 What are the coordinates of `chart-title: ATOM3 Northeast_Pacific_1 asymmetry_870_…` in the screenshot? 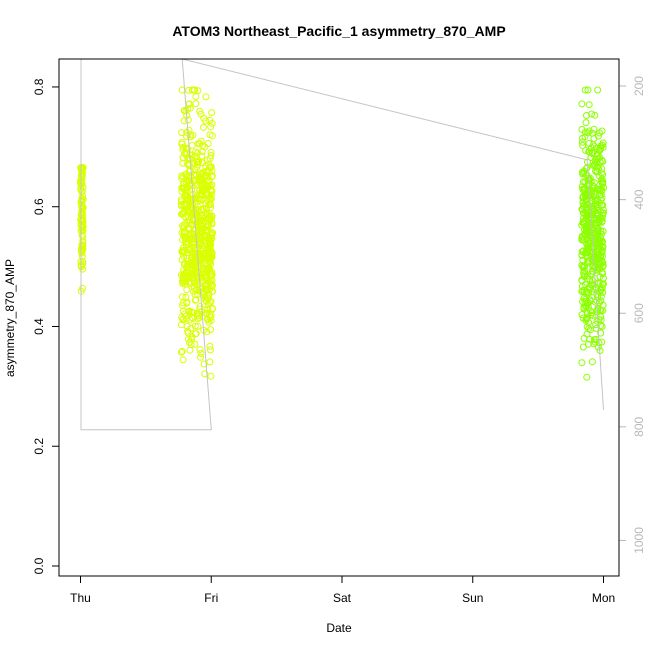 It's located at (338, 31).